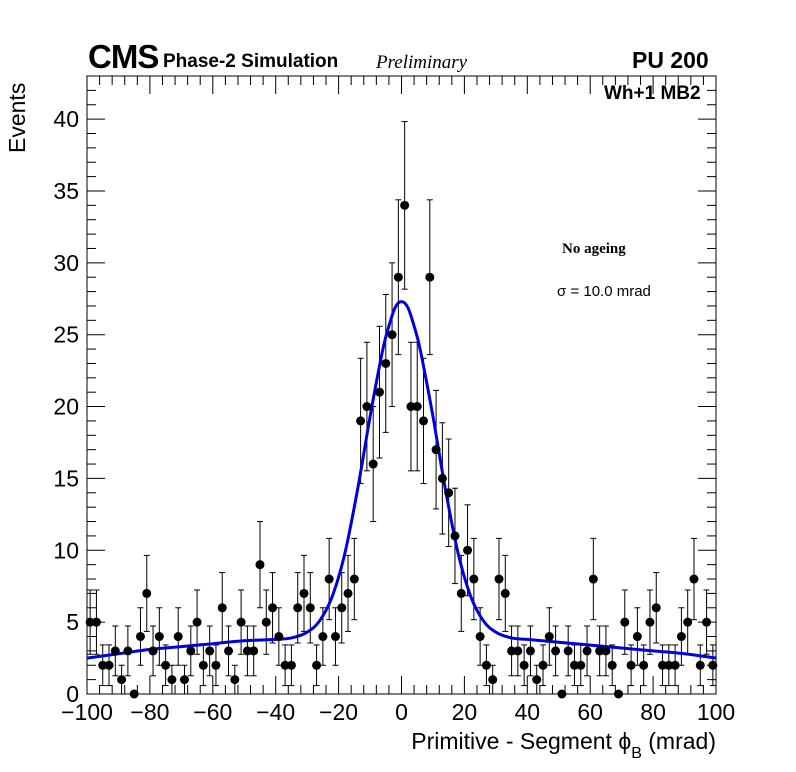 The height and width of the screenshot is (772, 796). Describe the element at coordinates (594, 249) in the screenshot. I see `ageing-label: No ageing` at that location.